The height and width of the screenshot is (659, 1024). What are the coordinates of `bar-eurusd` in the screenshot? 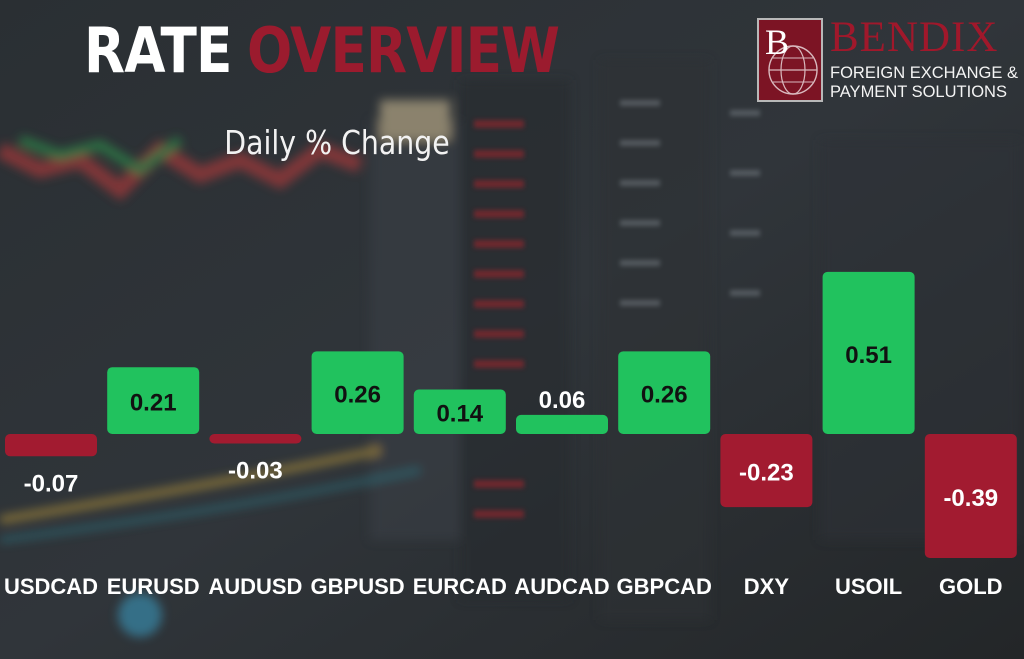 It's located at (153, 400).